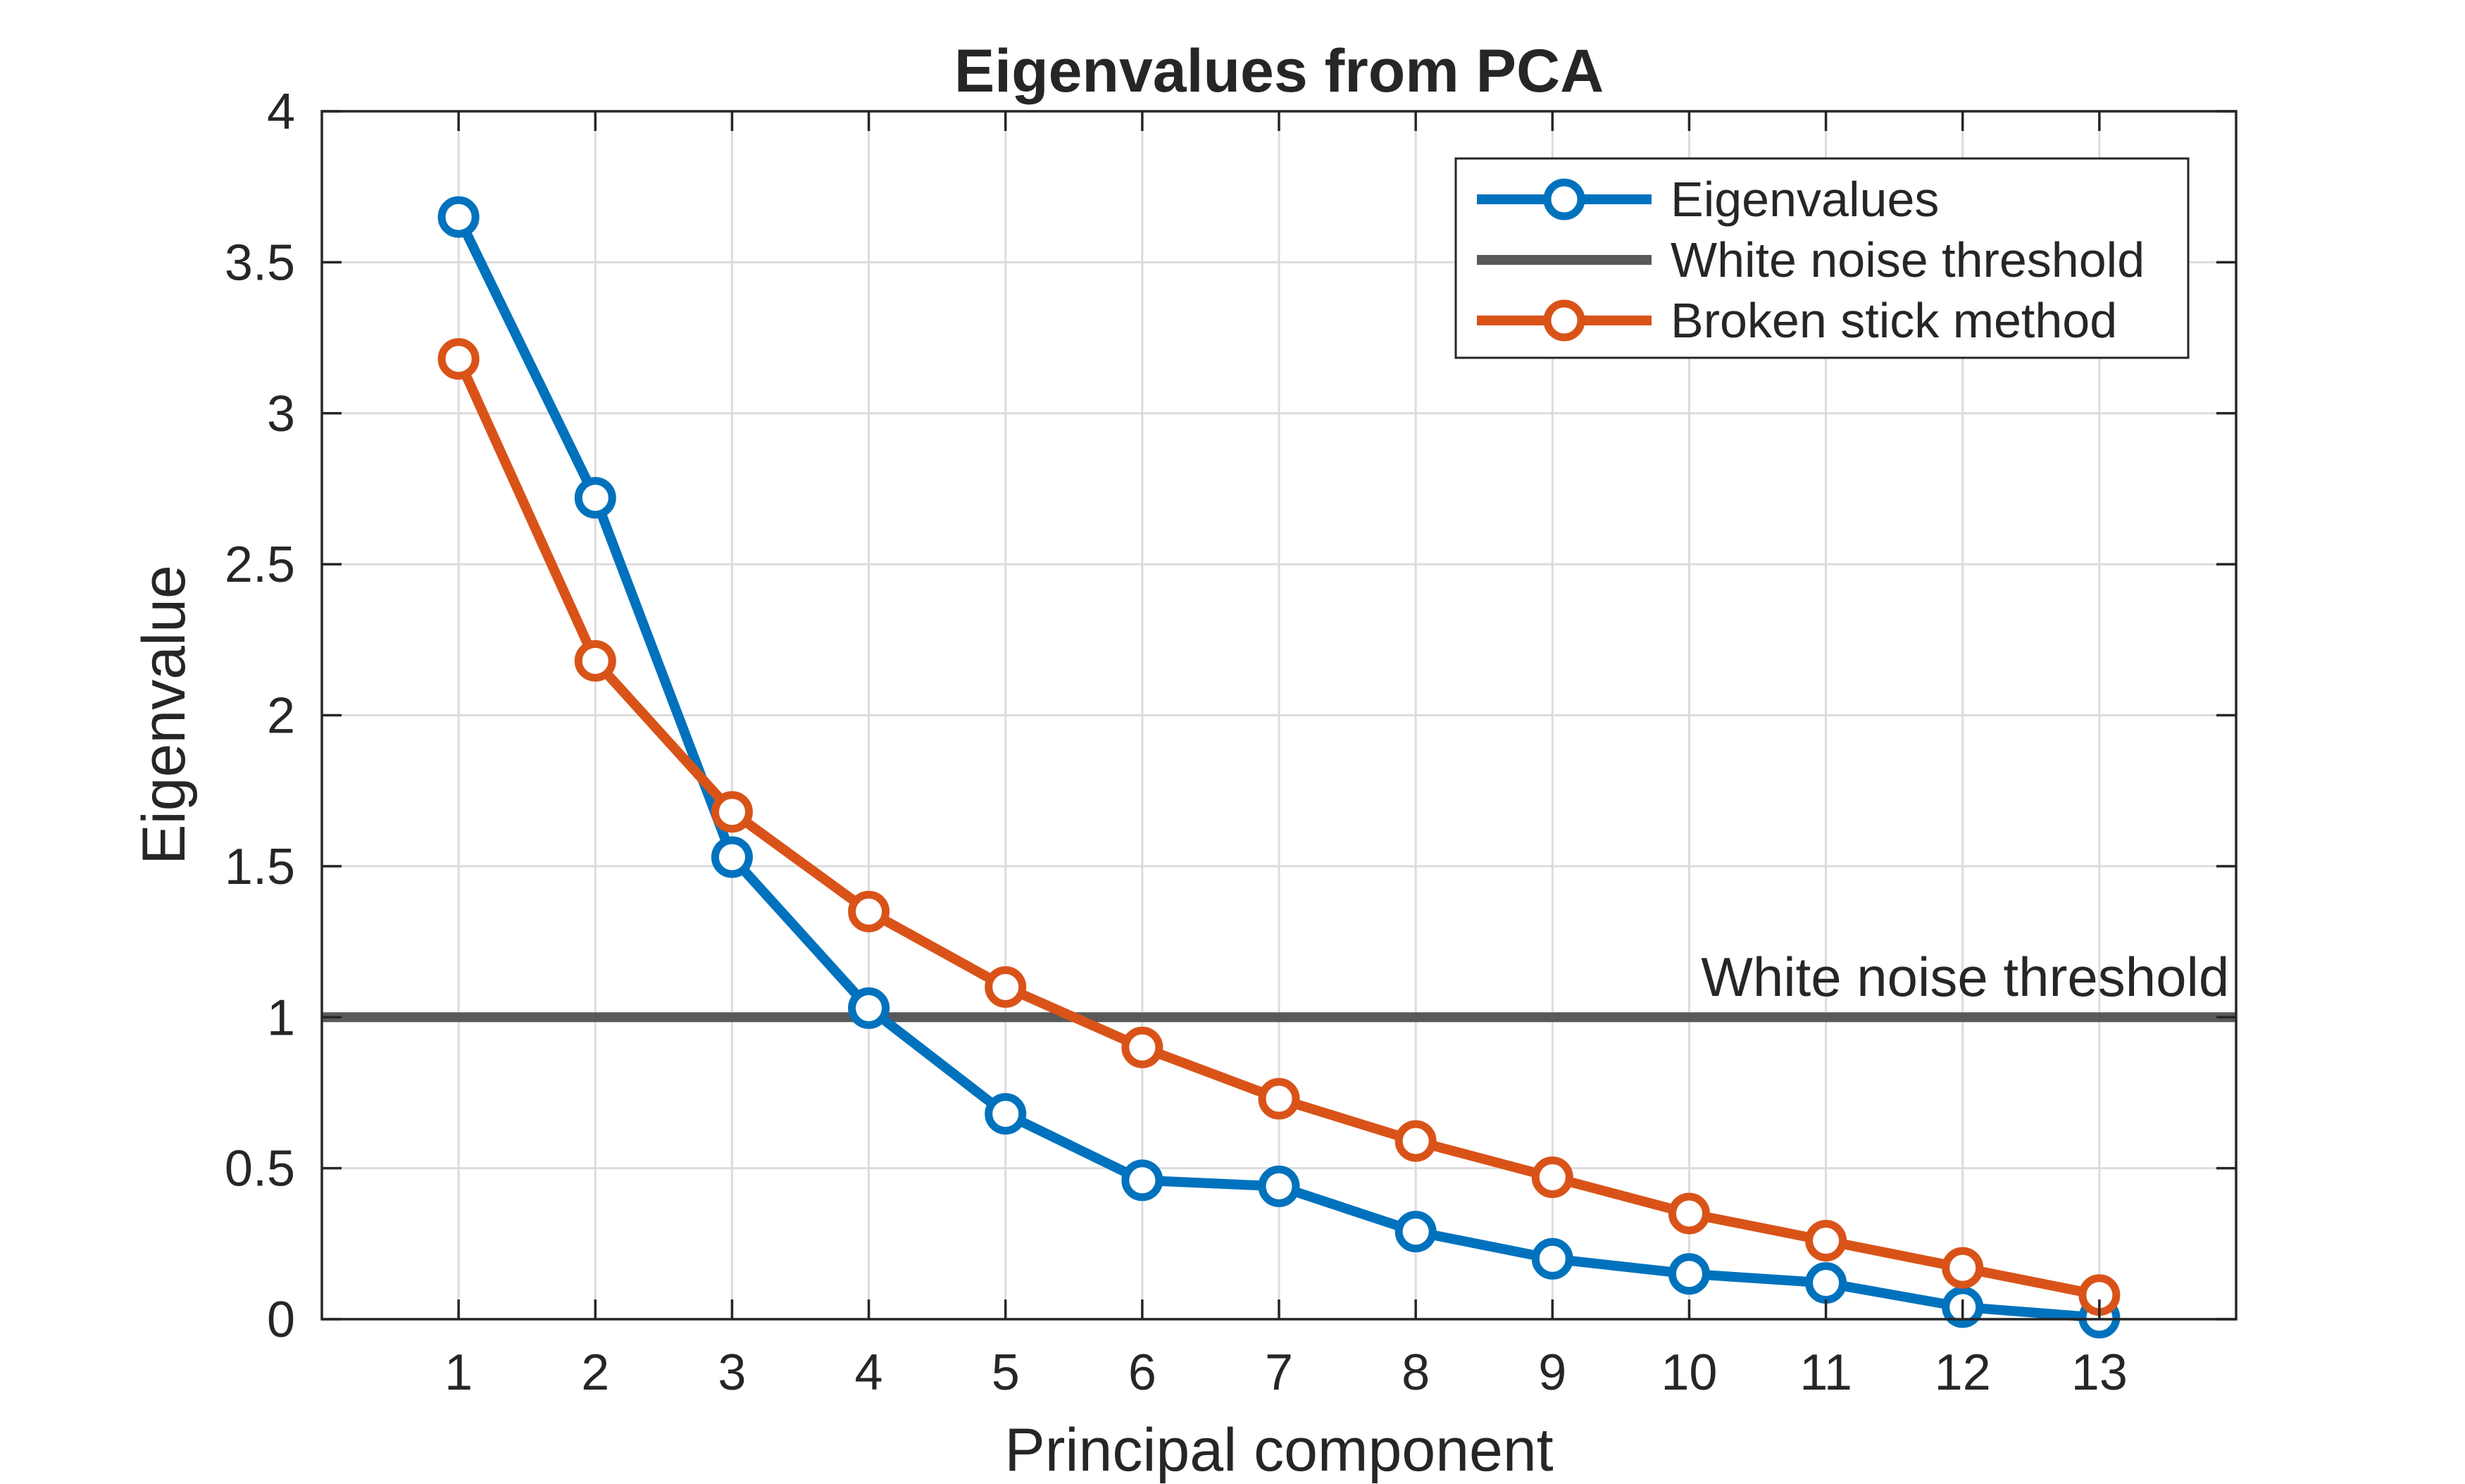 The height and width of the screenshot is (1484, 2465). What do you see at coordinates (260, 1169) in the screenshot?
I see `y-tick-label: 0.5` at bounding box center [260, 1169].